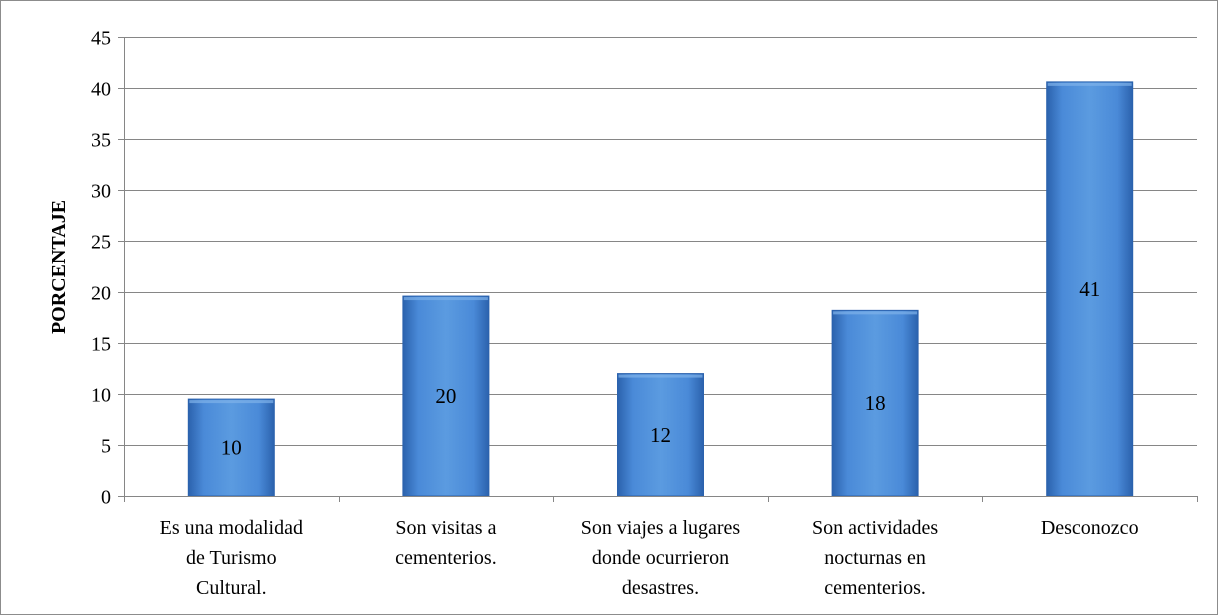  What do you see at coordinates (875, 528) in the screenshot?
I see `x-category-label: Son actividades` at bounding box center [875, 528].